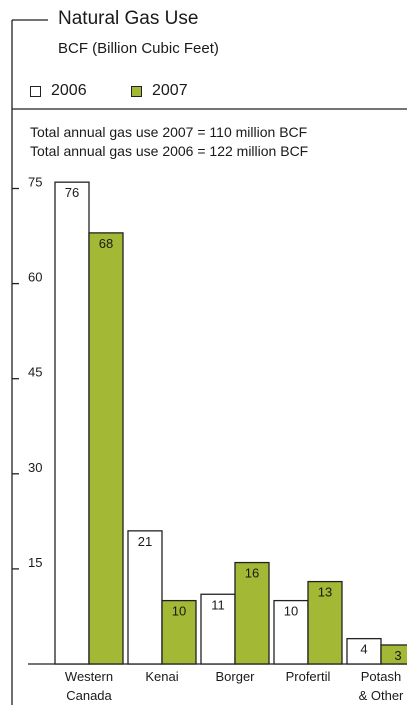  I want to click on legend-item-2006: 2006, so click(58, 91).